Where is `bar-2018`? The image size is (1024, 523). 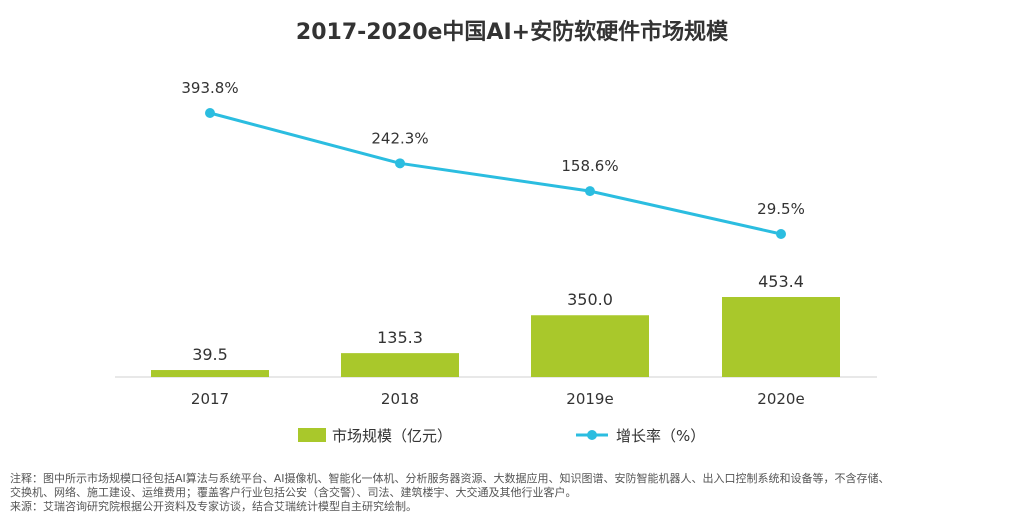
bar-2018 is located at coordinates (400, 365).